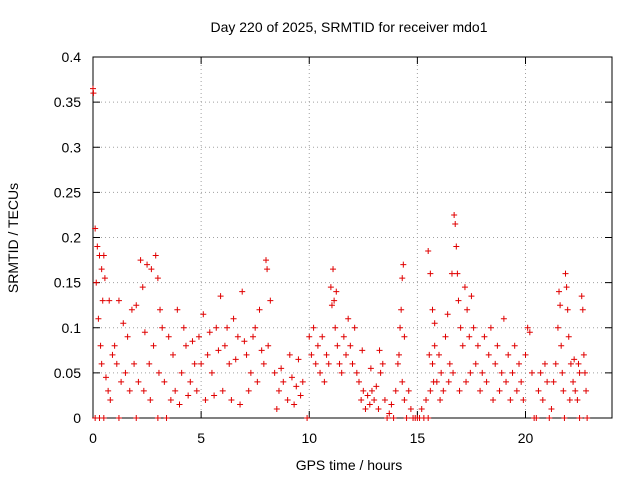 This screenshot has width=640, height=480. Describe the element at coordinates (72, 238) in the screenshot. I see `y-tick-label: 0.2` at that location.